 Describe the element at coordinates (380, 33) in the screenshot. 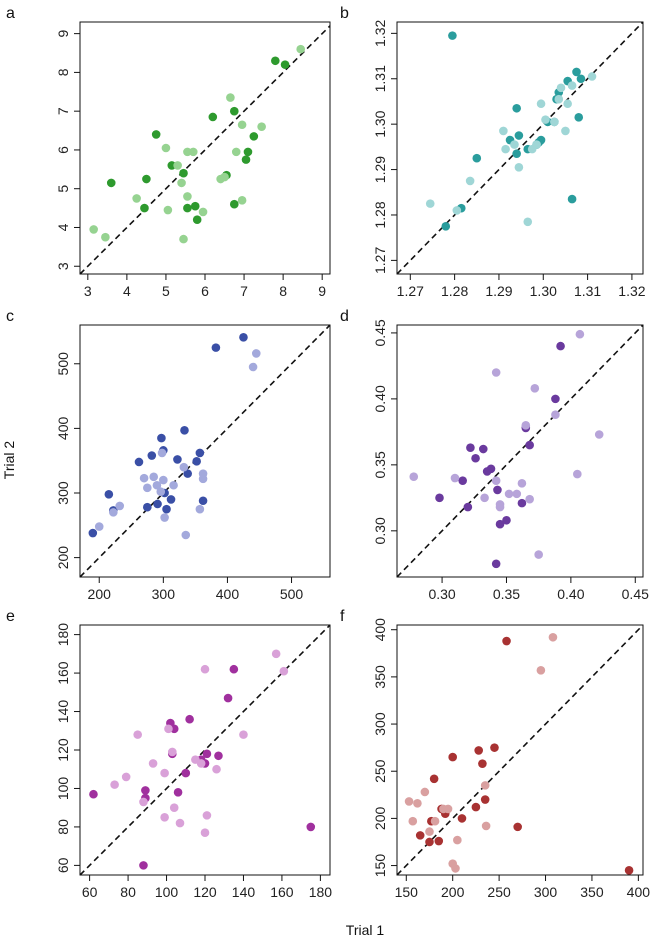

I see `y-tick-label: 1.32` at that location.